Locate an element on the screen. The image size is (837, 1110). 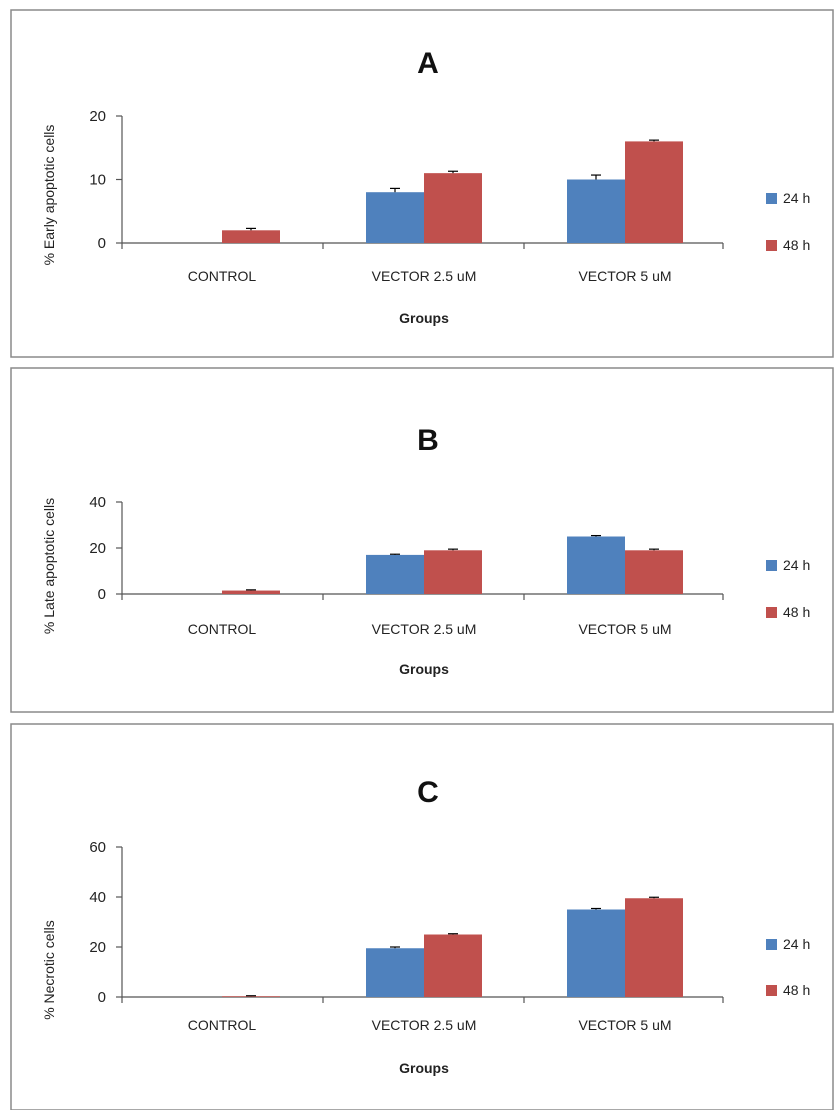
y-axis-title: % Necrotic cells is located at coordinates (49, 970).